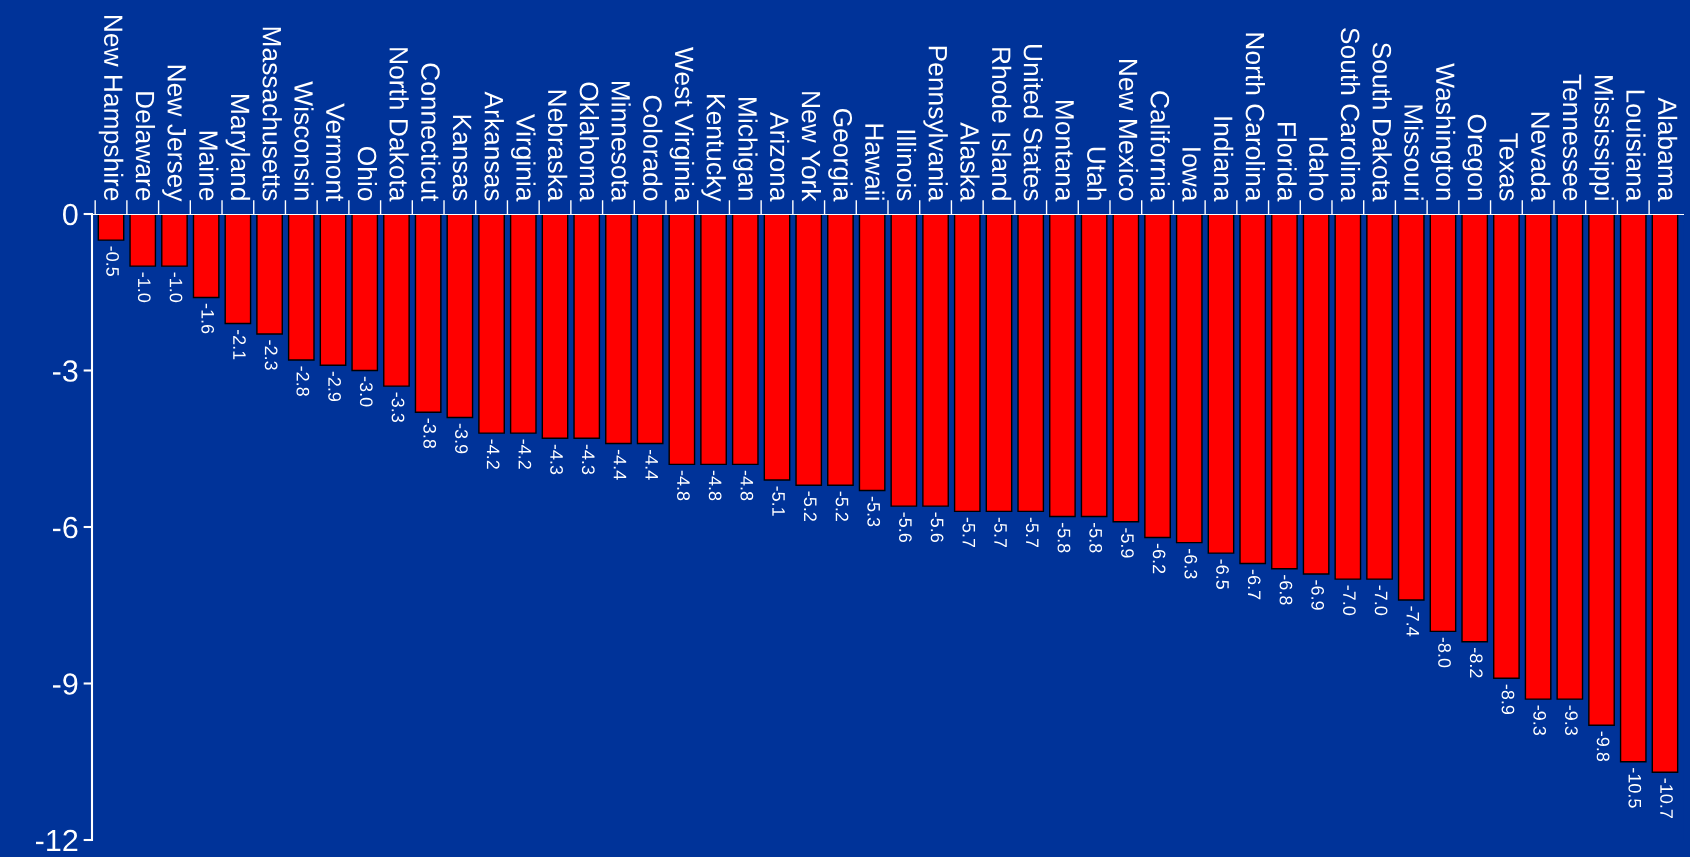  I want to click on x-tick-label: Oregon, so click(1474, 157).